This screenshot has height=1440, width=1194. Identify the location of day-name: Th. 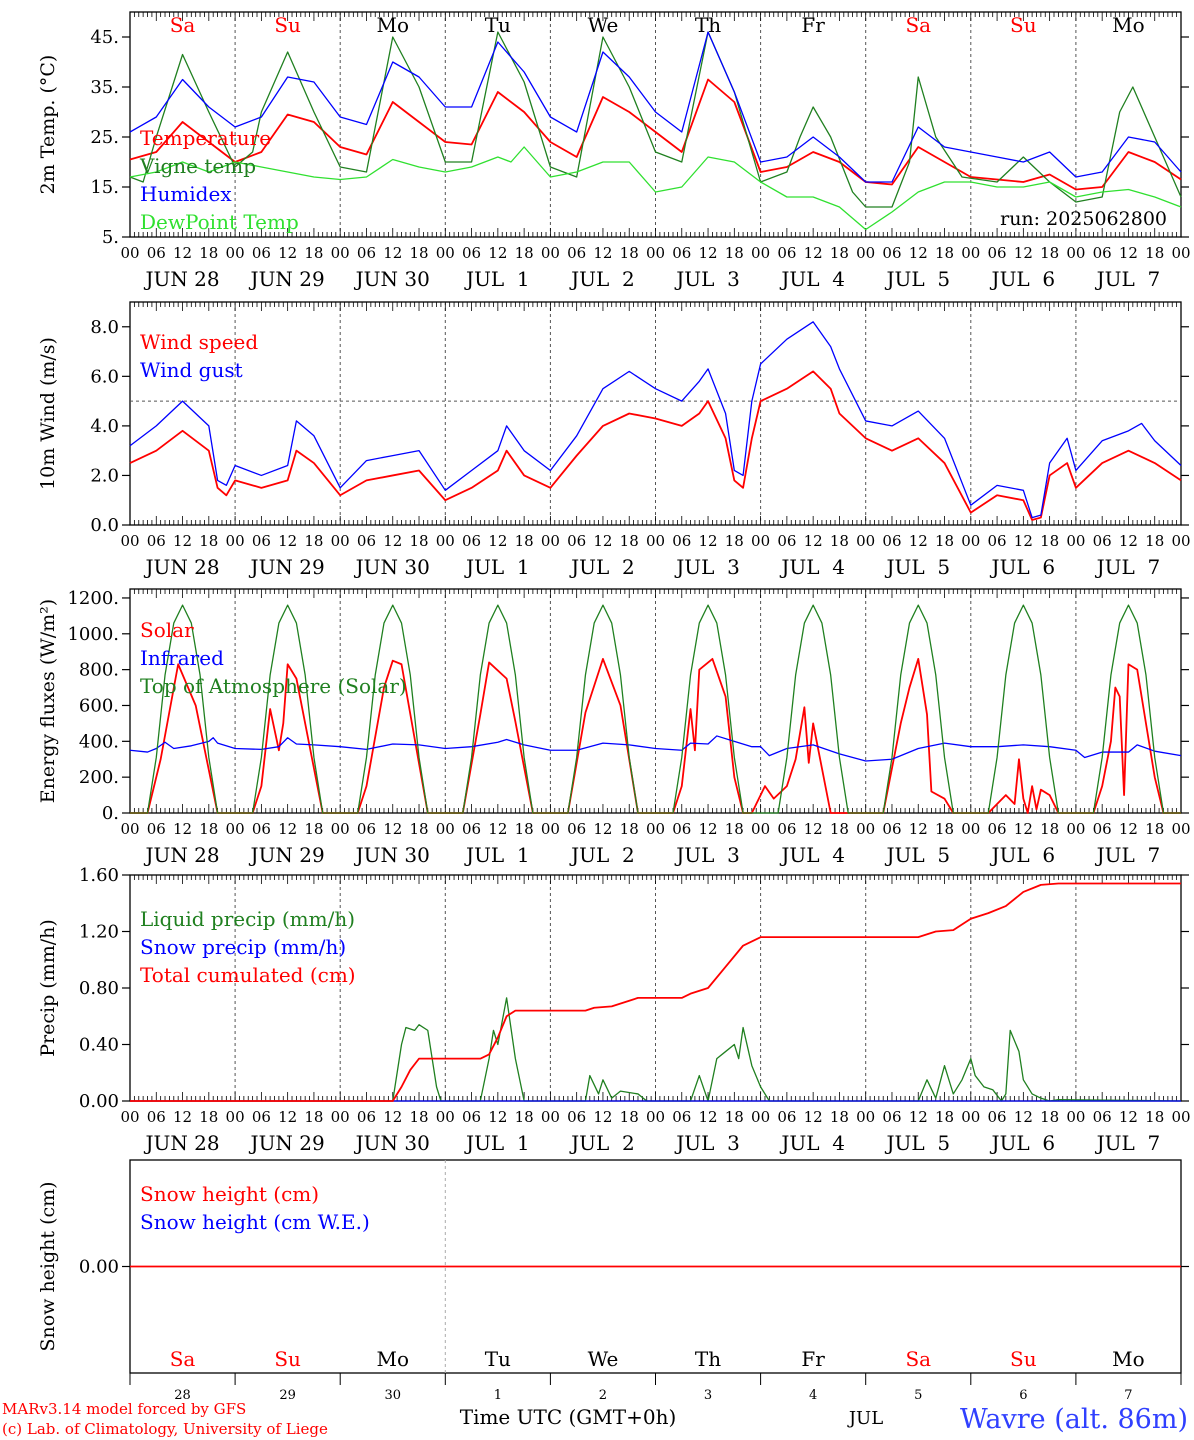
(708, 1359).